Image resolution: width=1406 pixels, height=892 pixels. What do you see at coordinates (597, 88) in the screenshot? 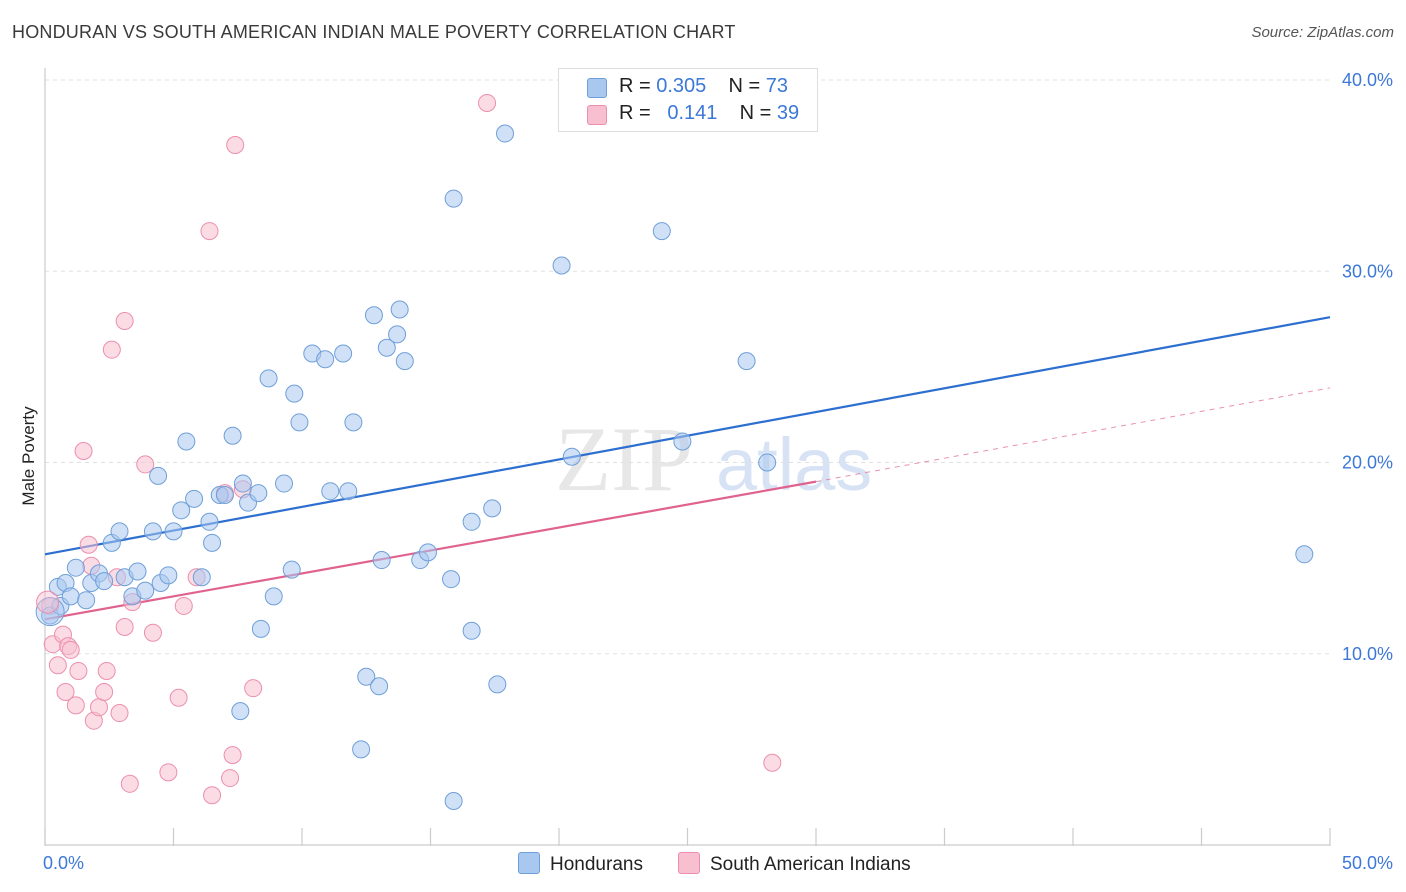
I see `legend-swatch-blue` at bounding box center [597, 88].